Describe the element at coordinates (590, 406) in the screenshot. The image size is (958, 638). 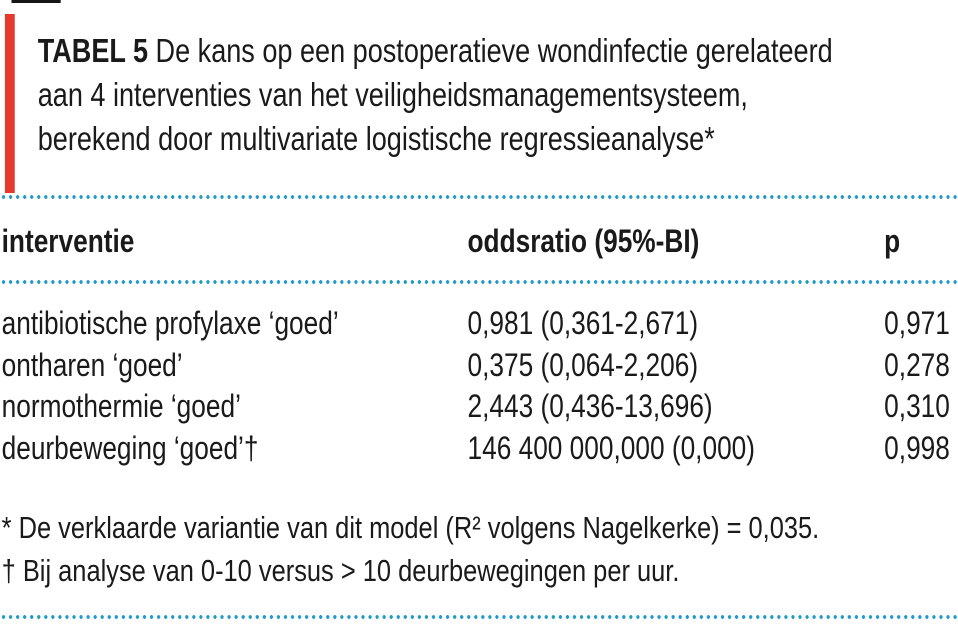
I see `cell-oddsratio: 2,443 (0,436-13,696)` at that location.